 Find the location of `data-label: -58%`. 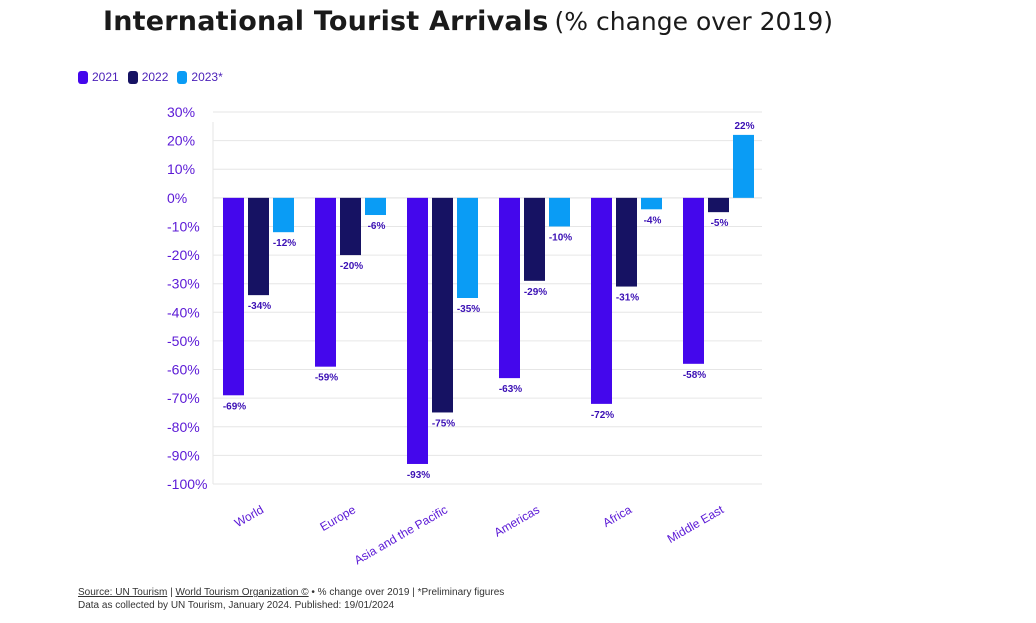

data-label: -58% is located at coordinates (694, 375).